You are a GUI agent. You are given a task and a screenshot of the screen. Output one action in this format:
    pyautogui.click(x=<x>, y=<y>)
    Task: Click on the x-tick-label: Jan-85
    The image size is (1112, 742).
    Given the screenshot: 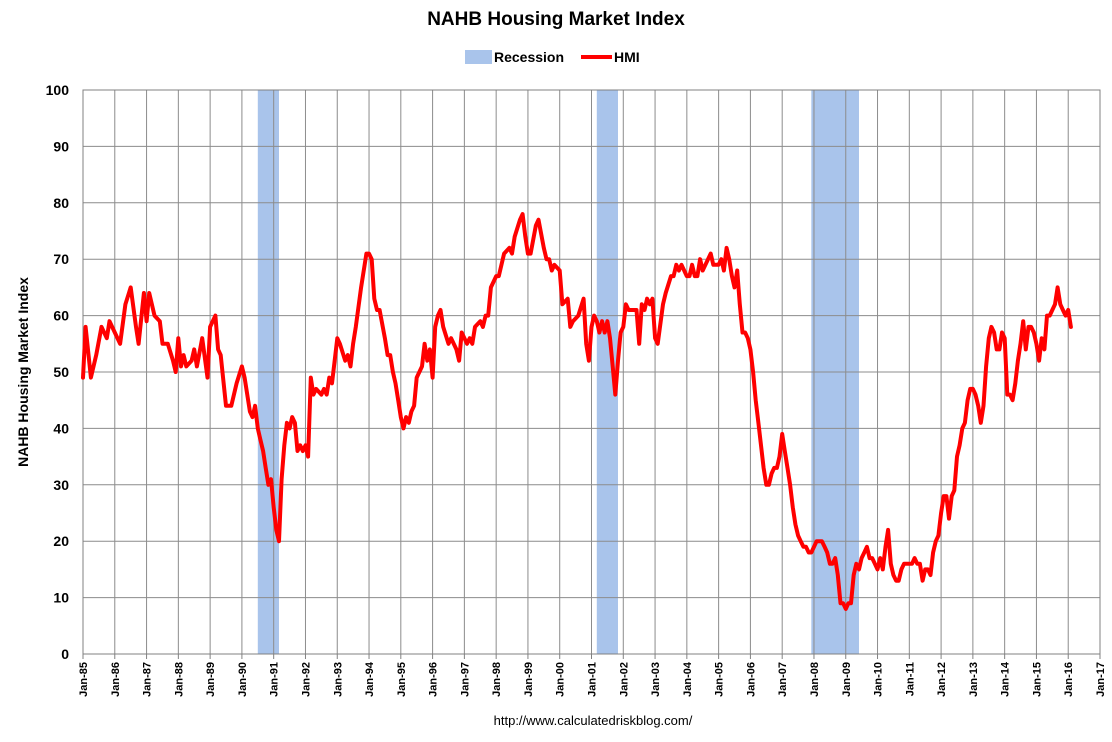 What is the action you would take?
    pyautogui.click(x=84, y=679)
    